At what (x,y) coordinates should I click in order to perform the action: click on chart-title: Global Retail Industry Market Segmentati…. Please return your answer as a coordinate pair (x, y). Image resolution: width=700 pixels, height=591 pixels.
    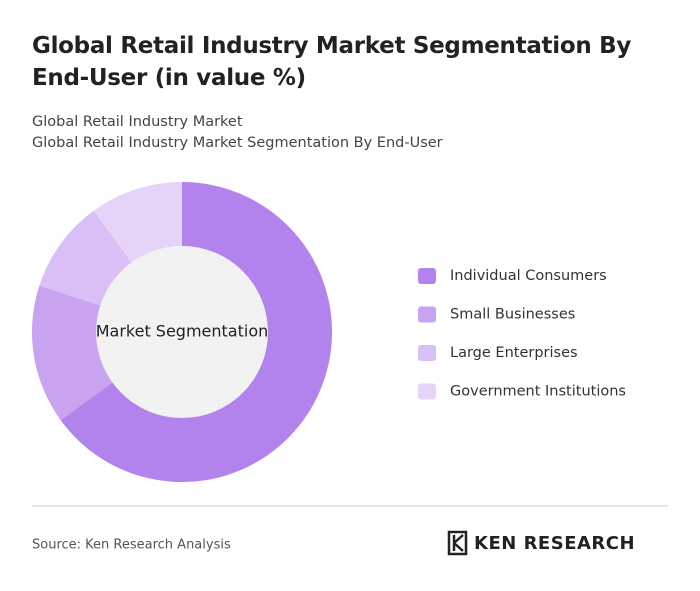
    Looking at the image, I should click on (332, 62).